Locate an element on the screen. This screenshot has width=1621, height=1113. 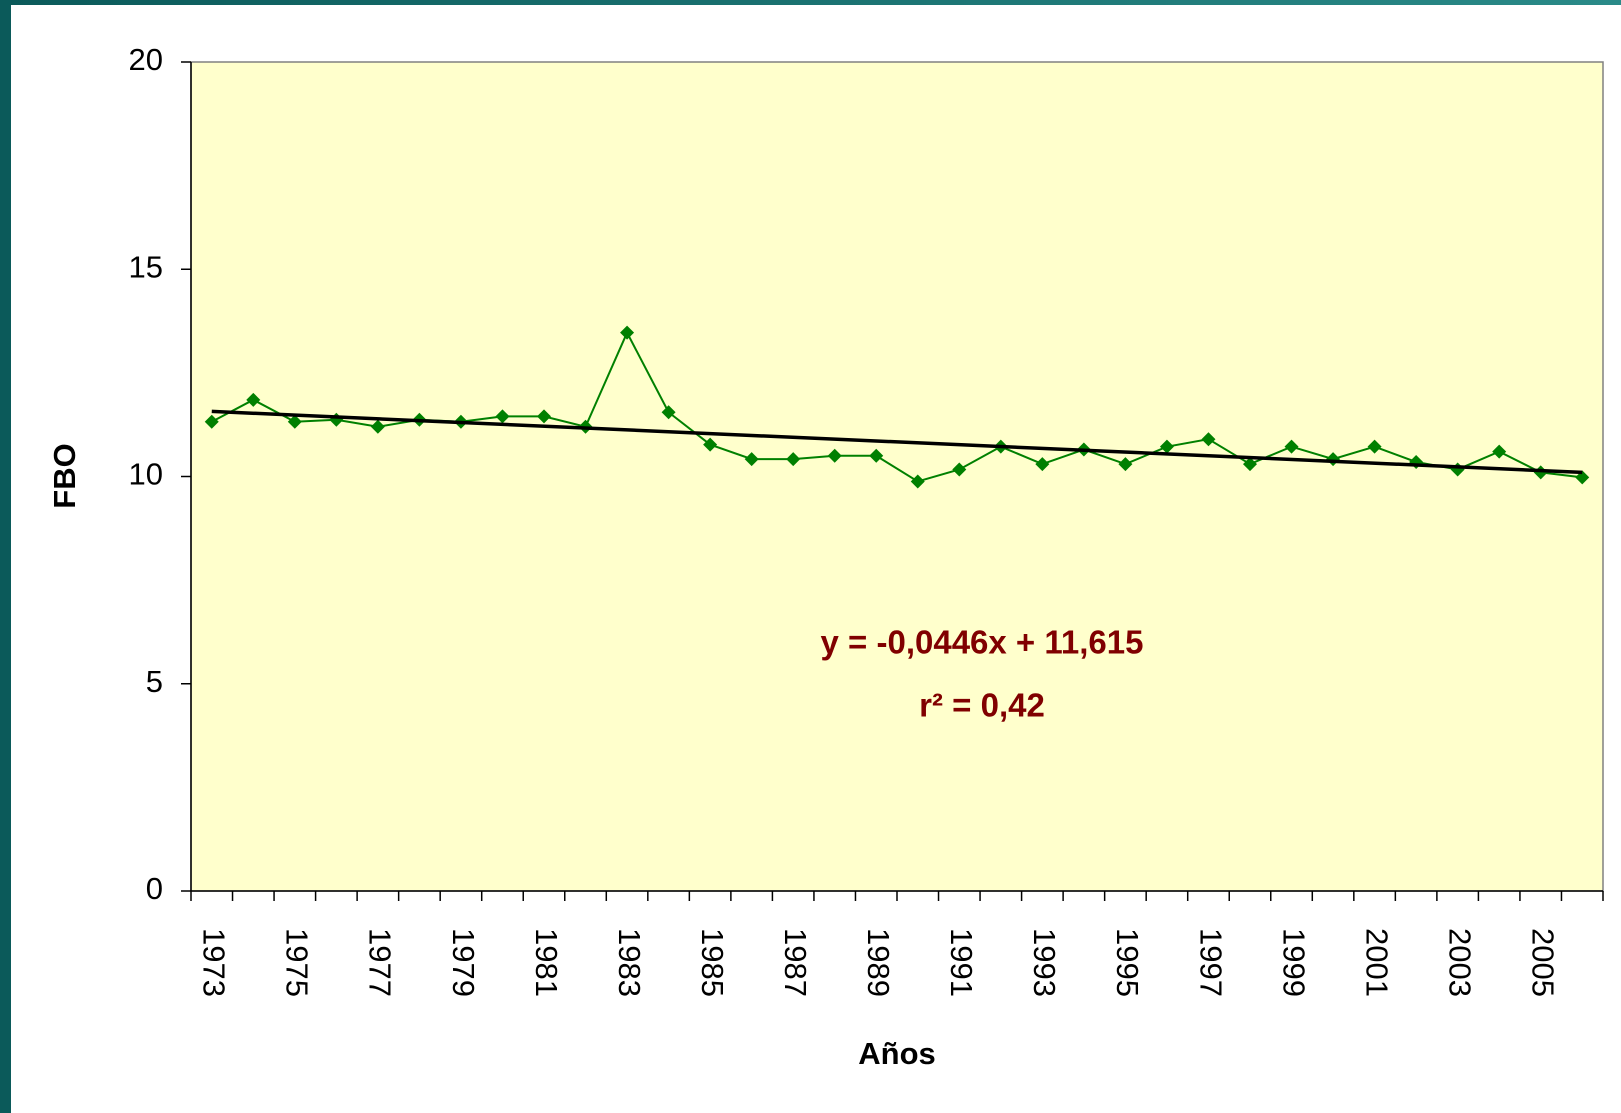
annotation: r² = 0,42 is located at coordinates (982, 705).